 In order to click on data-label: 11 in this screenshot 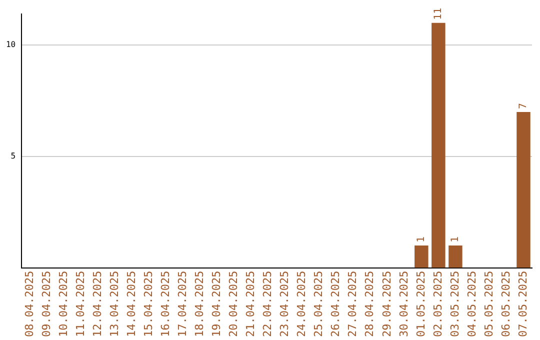, I will do `click(438, 14)`.